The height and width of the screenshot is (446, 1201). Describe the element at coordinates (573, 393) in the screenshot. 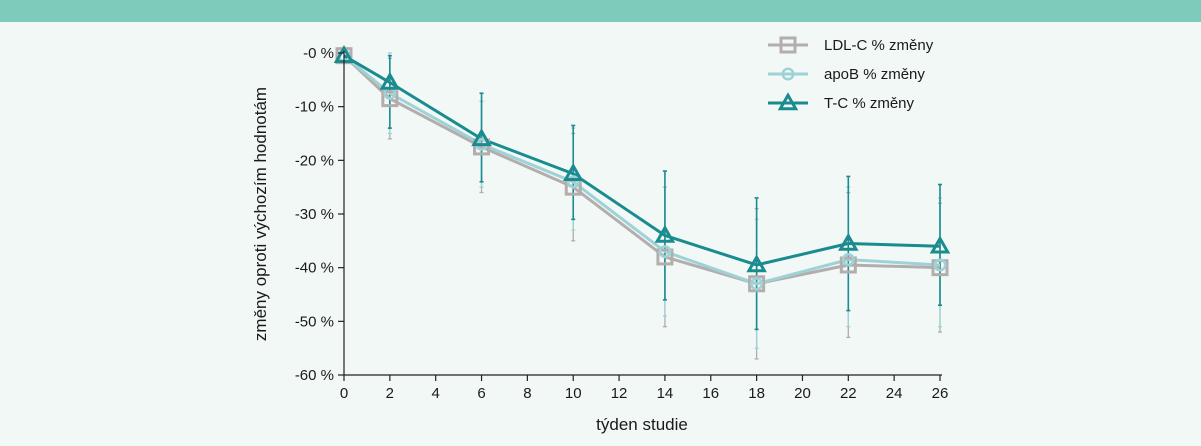

I see `x-tick-label: 10` at that location.